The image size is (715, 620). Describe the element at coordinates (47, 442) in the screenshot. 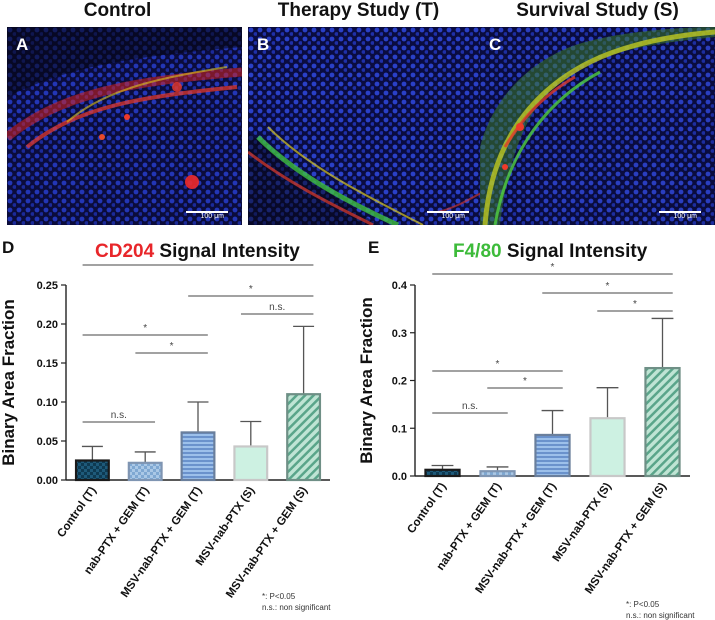

I see `y-tick-label: 0.05` at that location.